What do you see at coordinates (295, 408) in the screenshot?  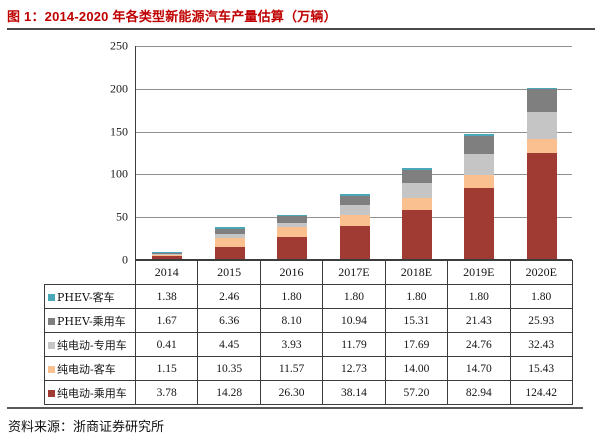 I see `footer-divider` at bounding box center [295, 408].